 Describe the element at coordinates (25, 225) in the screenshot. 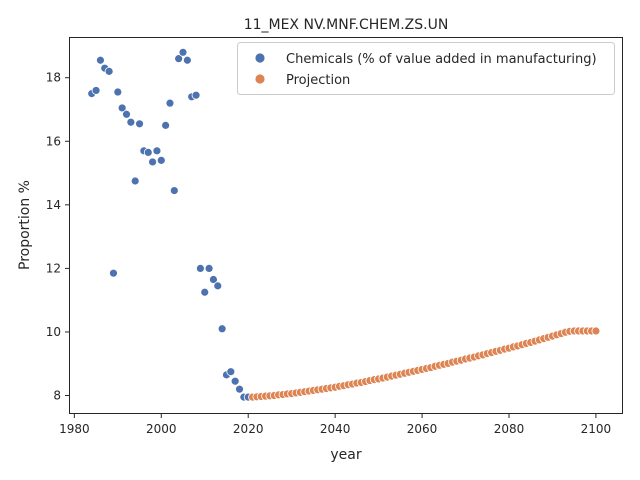

I see `y-axis-label: Proportion %` at that location.